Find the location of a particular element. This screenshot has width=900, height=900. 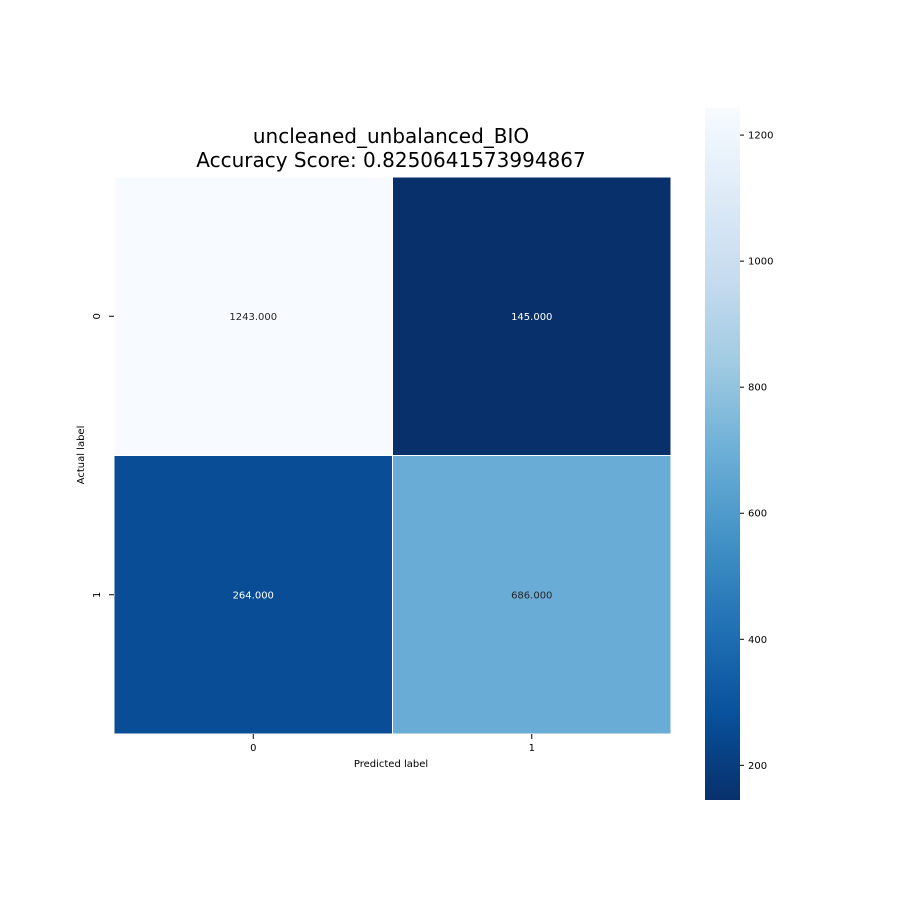

x-axis-label: Predicted label is located at coordinates (391, 764).